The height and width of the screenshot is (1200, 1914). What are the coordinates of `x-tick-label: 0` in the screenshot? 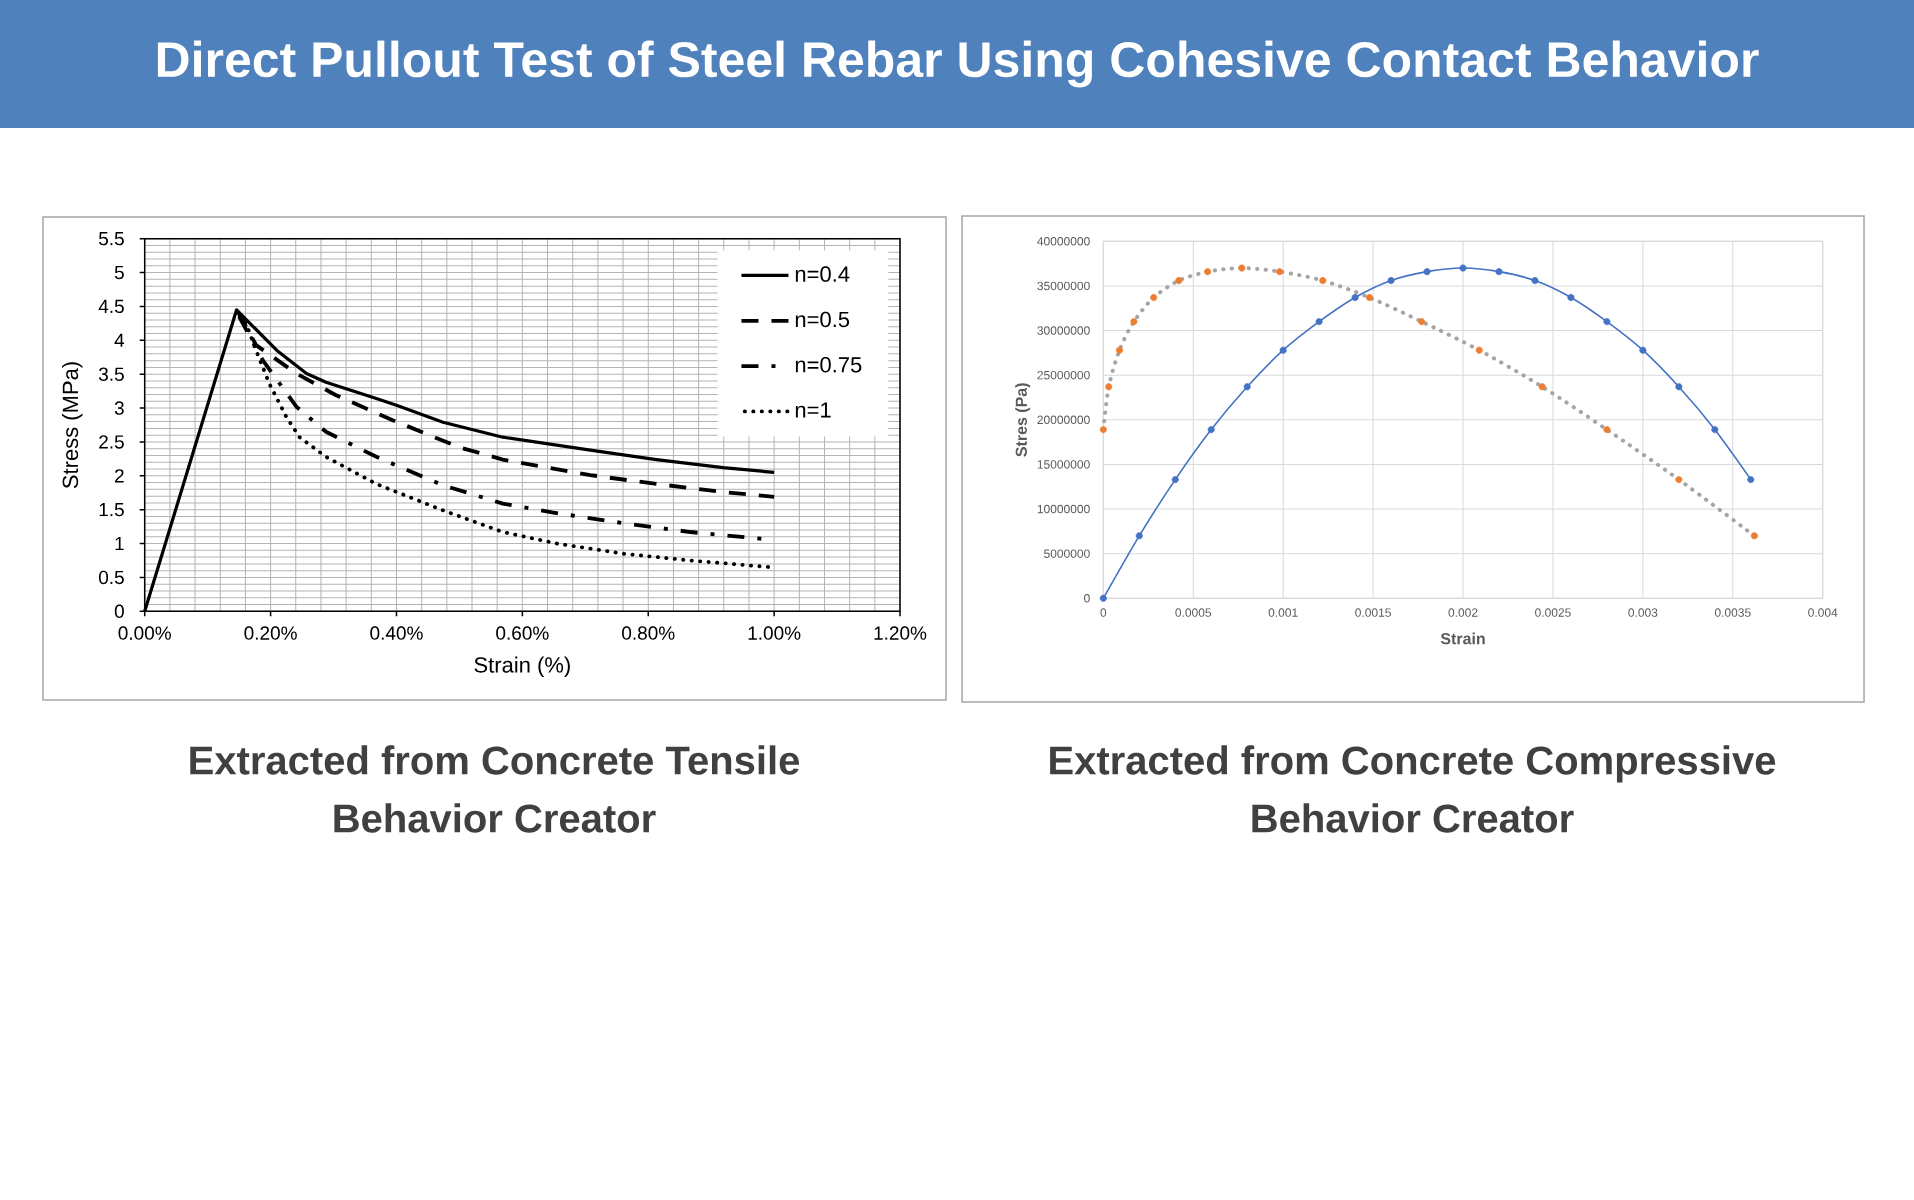 It's located at (1103, 612).